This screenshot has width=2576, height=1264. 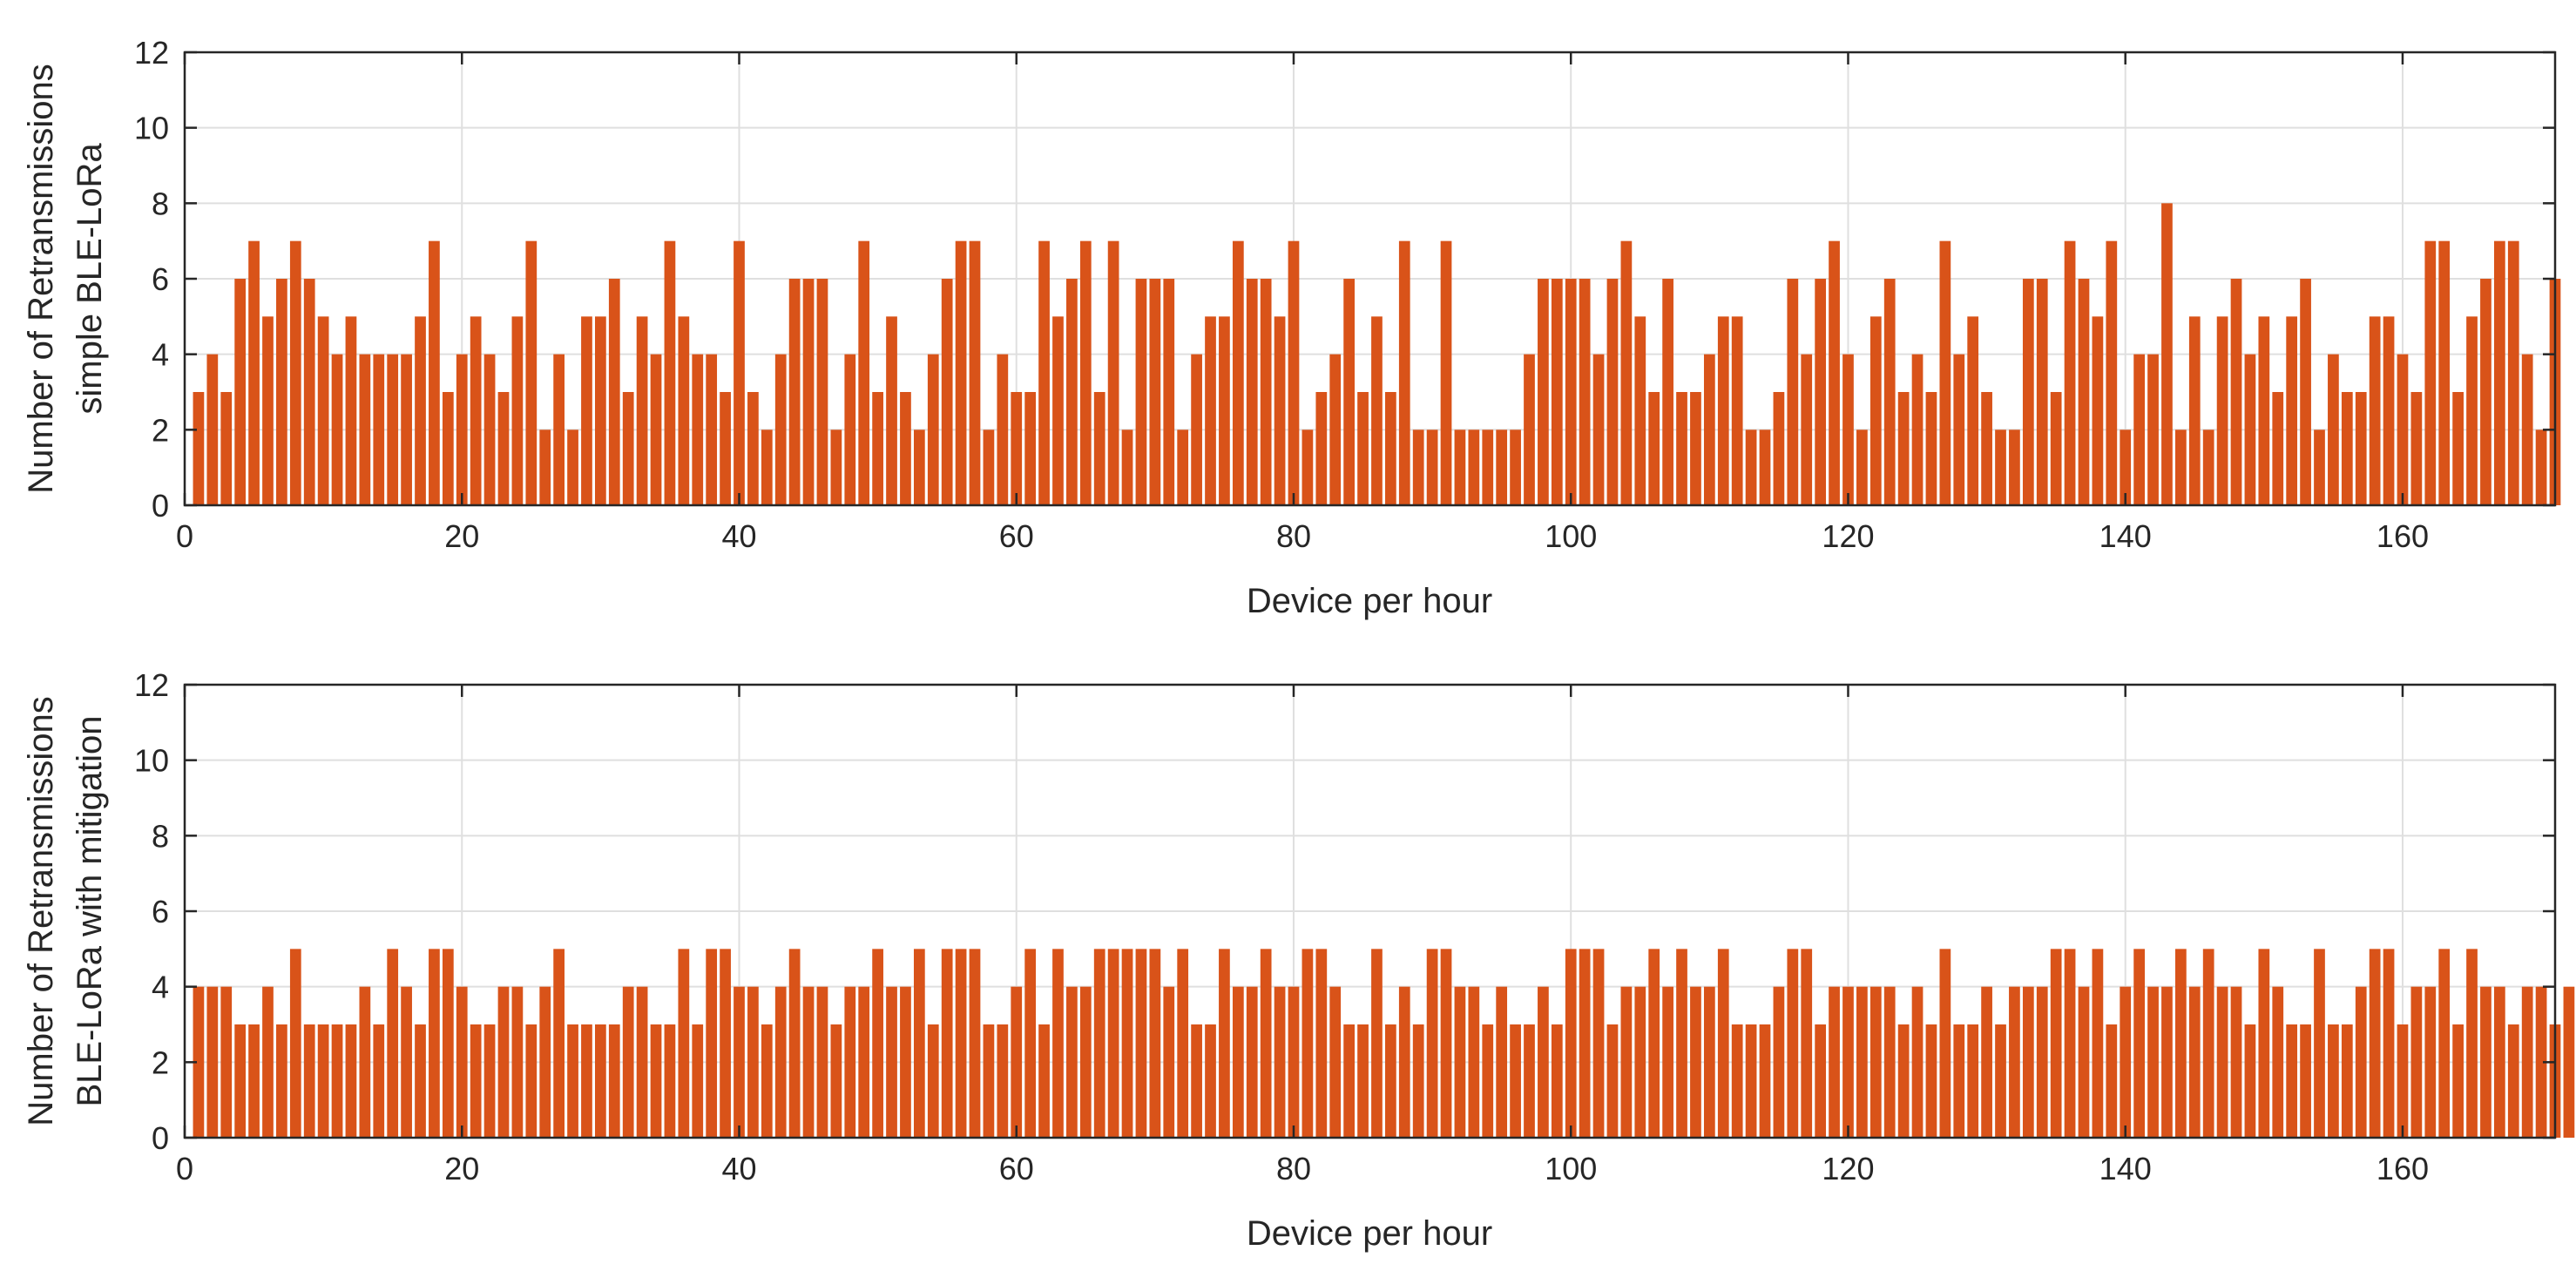 What do you see at coordinates (160, 203) in the screenshot?
I see `y-tick-label: 8` at bounding box center [160, 203].